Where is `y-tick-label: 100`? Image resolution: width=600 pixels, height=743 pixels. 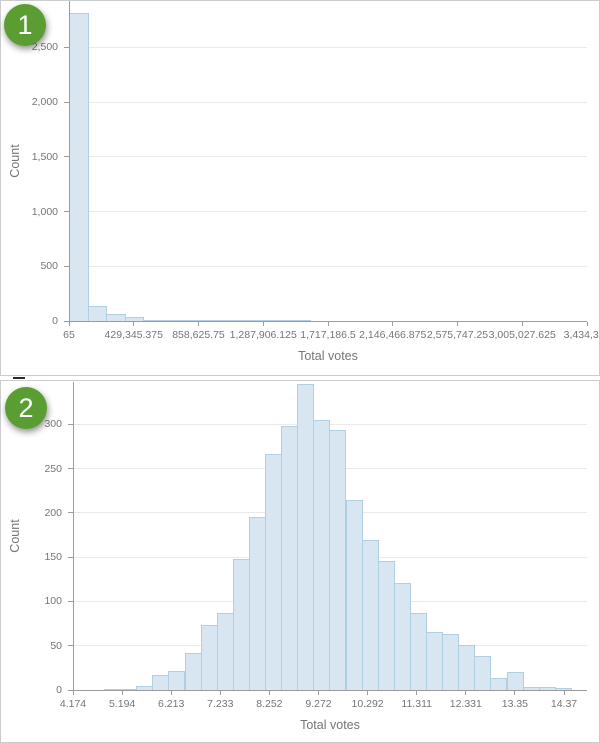
y-tick-label: 100 is located at coordinates (53, 601).